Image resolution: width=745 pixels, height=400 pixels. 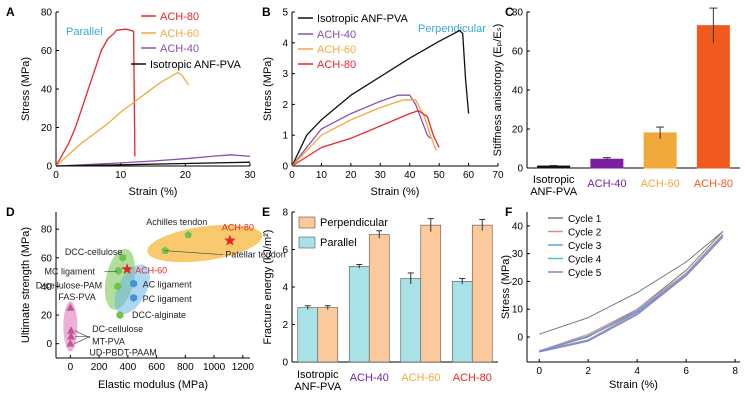 I want to click on panel-b-x-tick-label: 20, so click(x=351, y=175).